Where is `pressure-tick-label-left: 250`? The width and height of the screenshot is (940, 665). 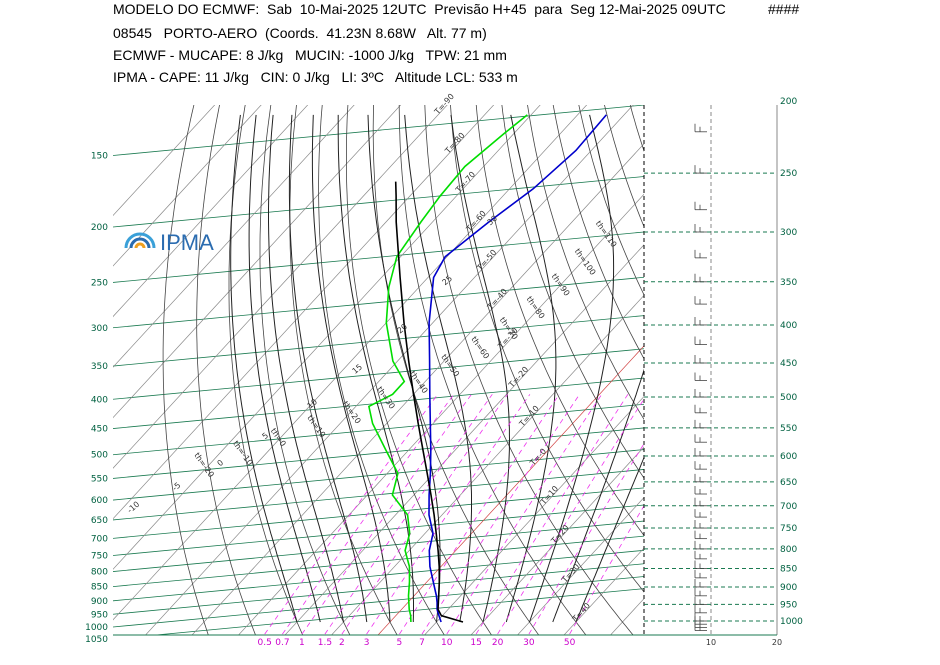 pressure-tick-label-left: 250 is located at coordinates (99, 283).